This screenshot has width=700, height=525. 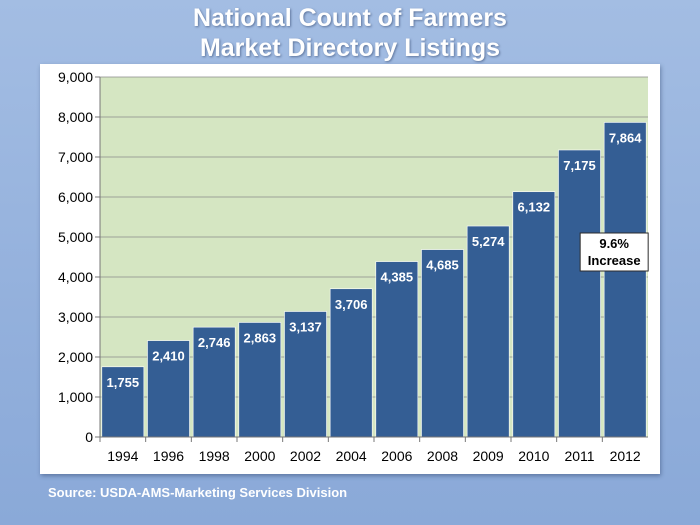 What do you see at coordinates (305, 456) in the screenshot?
I see `x-tick-label: 2002` at bounding box center [305, 456].